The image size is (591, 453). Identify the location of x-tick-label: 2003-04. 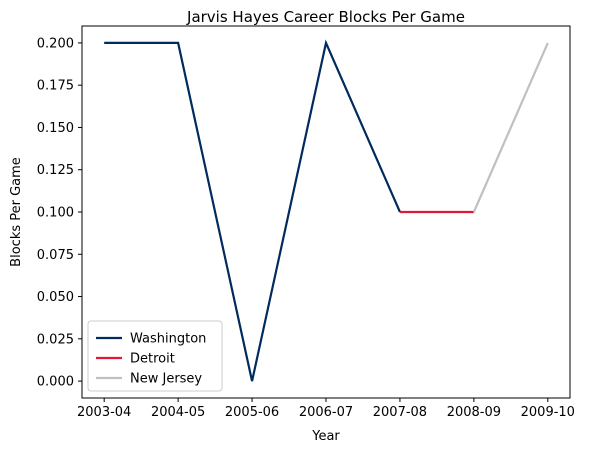
(104, 412).